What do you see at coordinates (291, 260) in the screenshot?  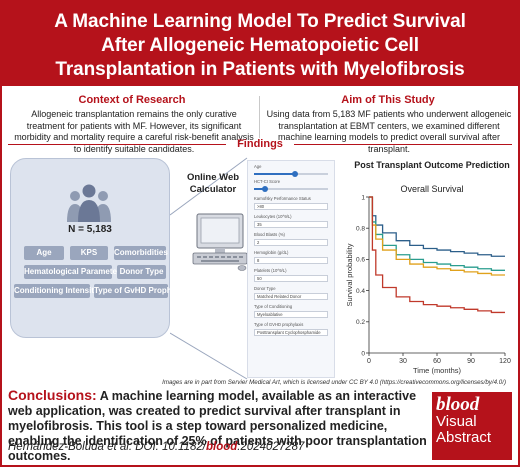 I see `hemoglobin-input: 8` at bounding box center [291, 260].